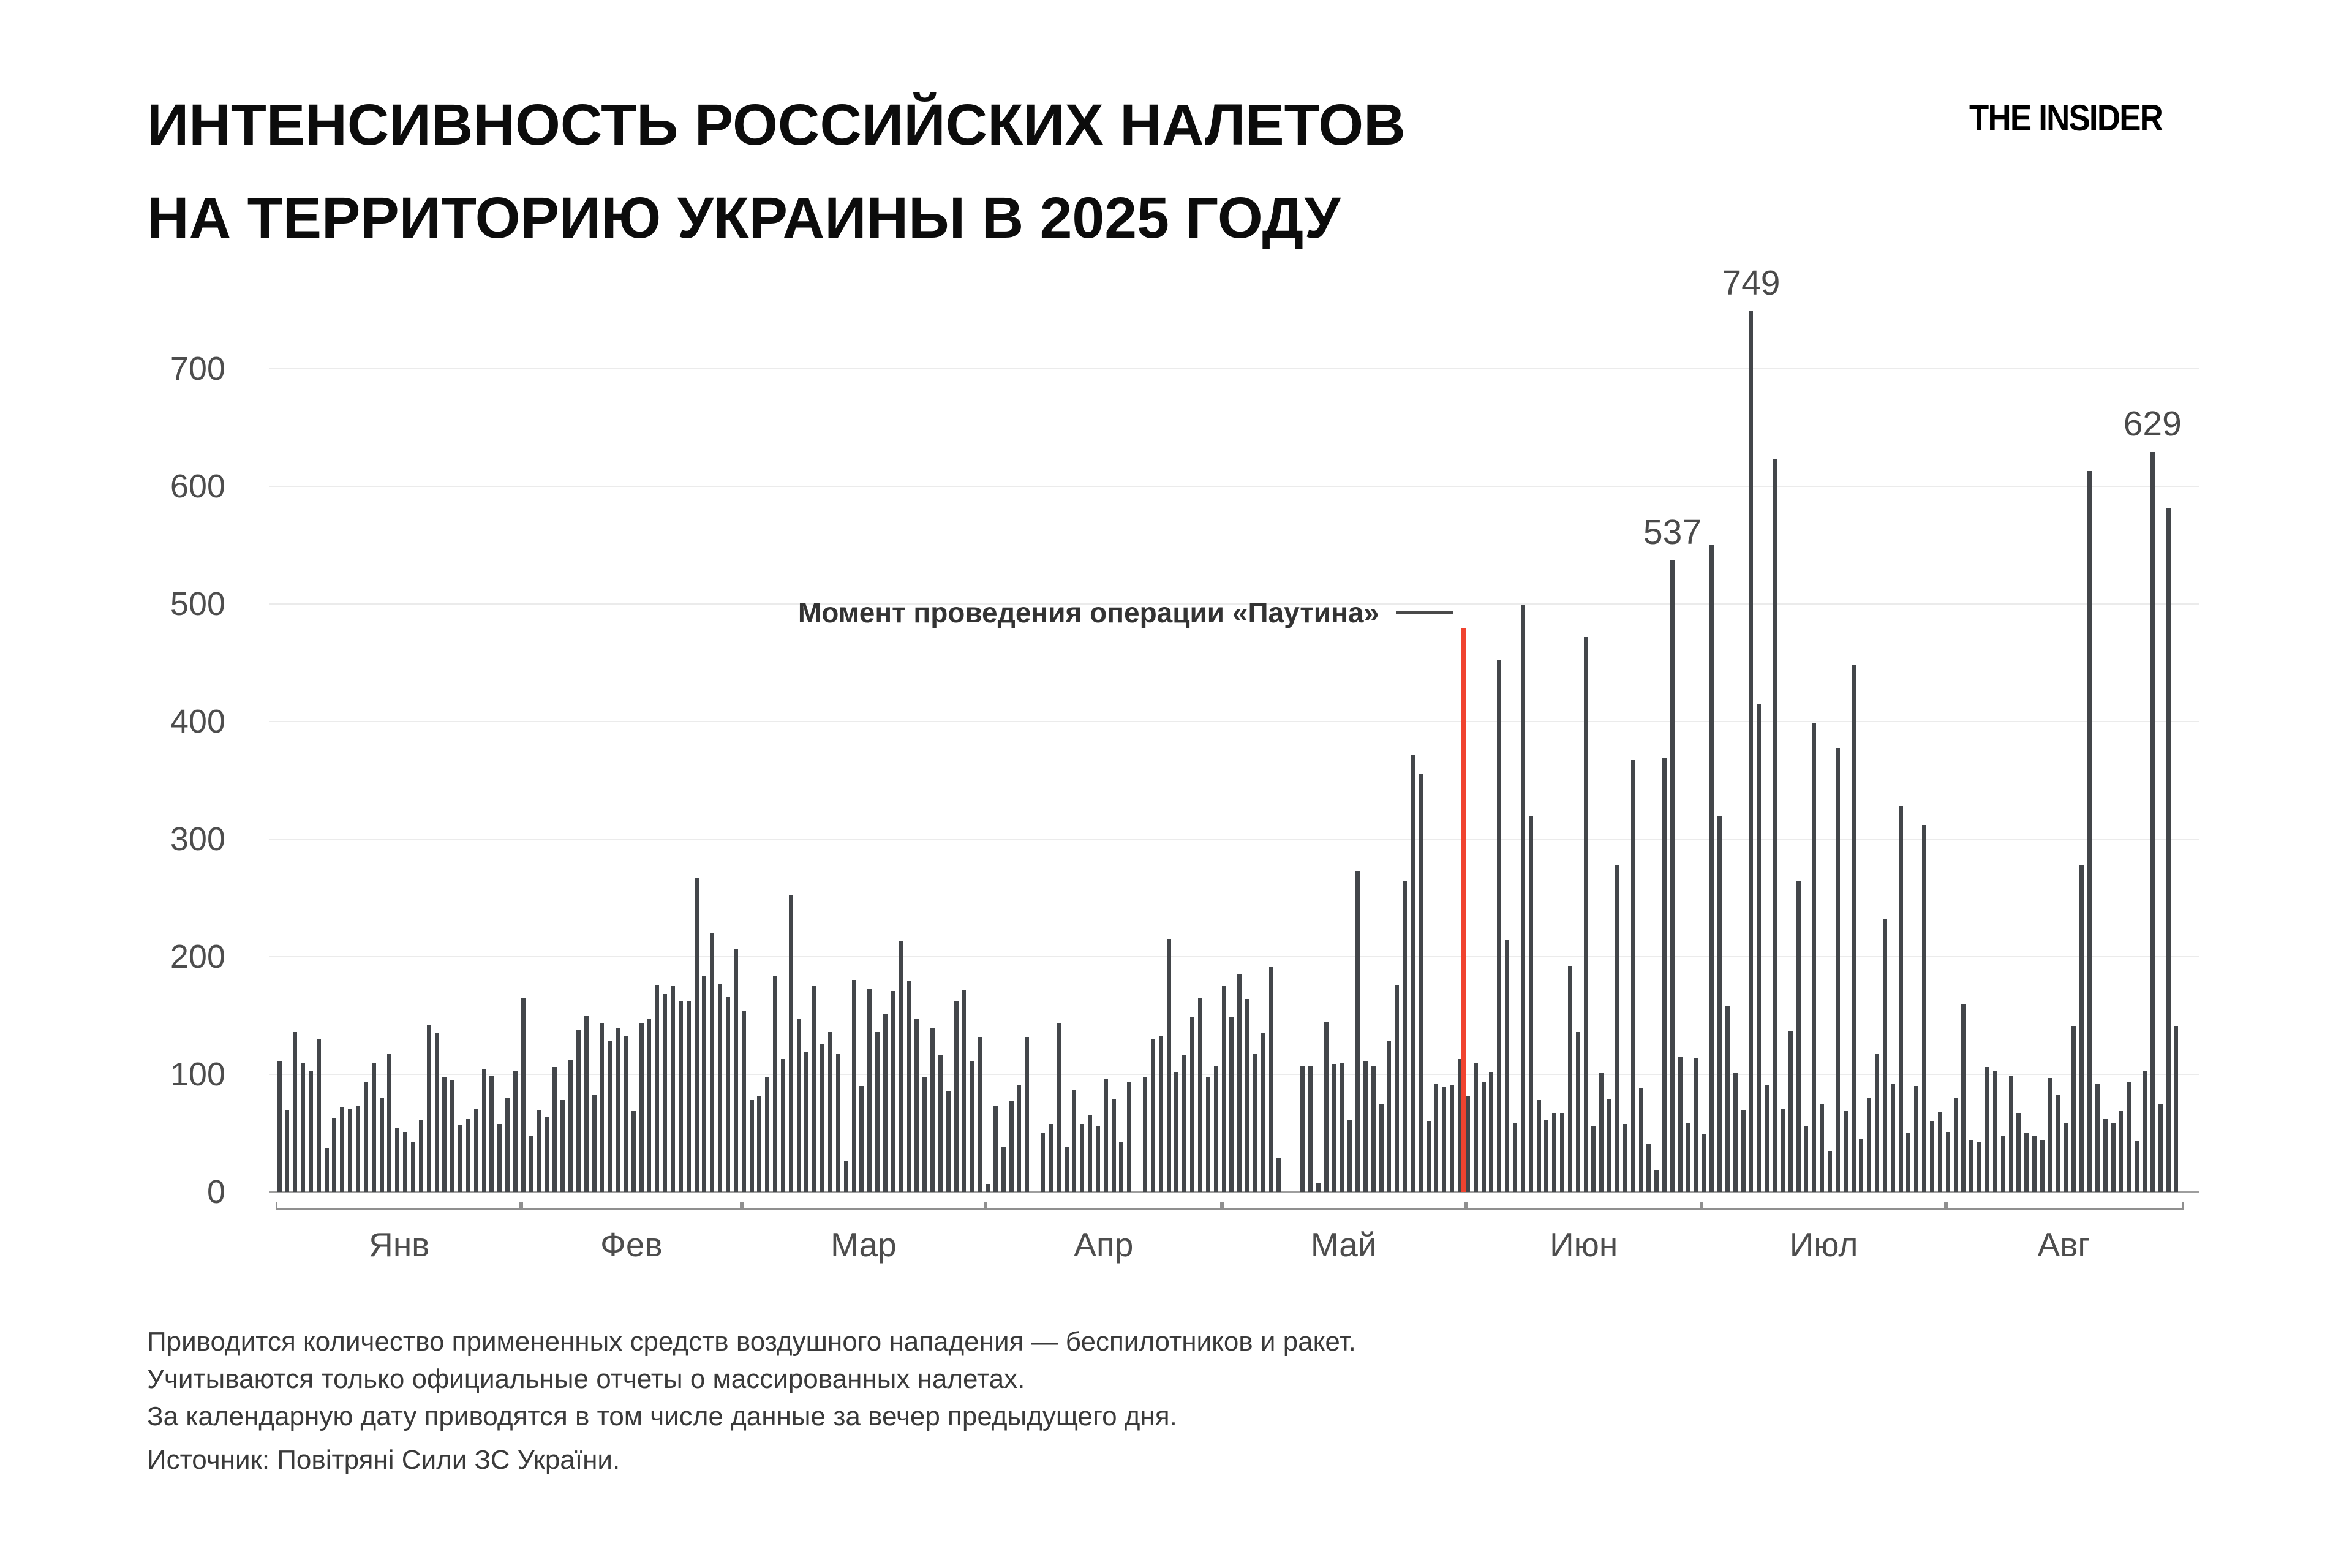  What do you see at coordinates (198, 957) in the screenshot?
I see `y-tick-label-200: 200` at bounding box center [198, 957].